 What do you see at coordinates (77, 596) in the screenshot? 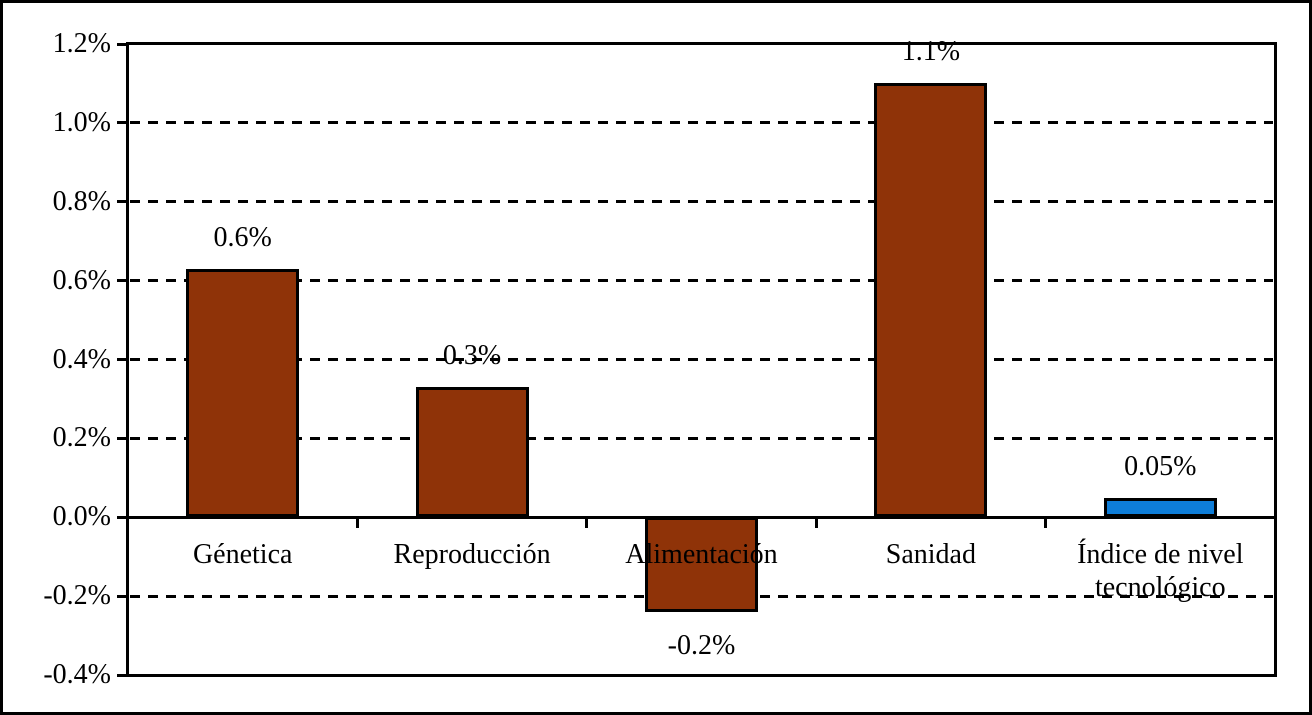
I see `y-axis-label: -0.2%` at bounding box center [77, 596].